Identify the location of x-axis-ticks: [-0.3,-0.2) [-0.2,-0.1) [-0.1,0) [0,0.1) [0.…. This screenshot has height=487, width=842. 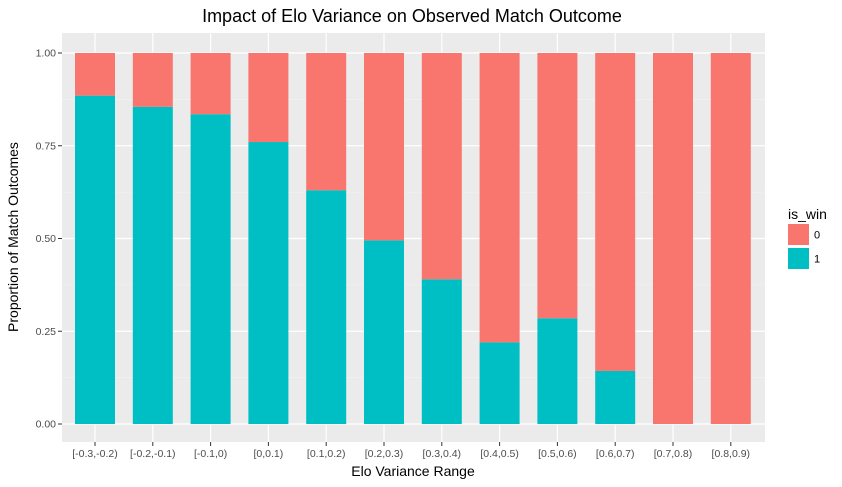
(411, 451).